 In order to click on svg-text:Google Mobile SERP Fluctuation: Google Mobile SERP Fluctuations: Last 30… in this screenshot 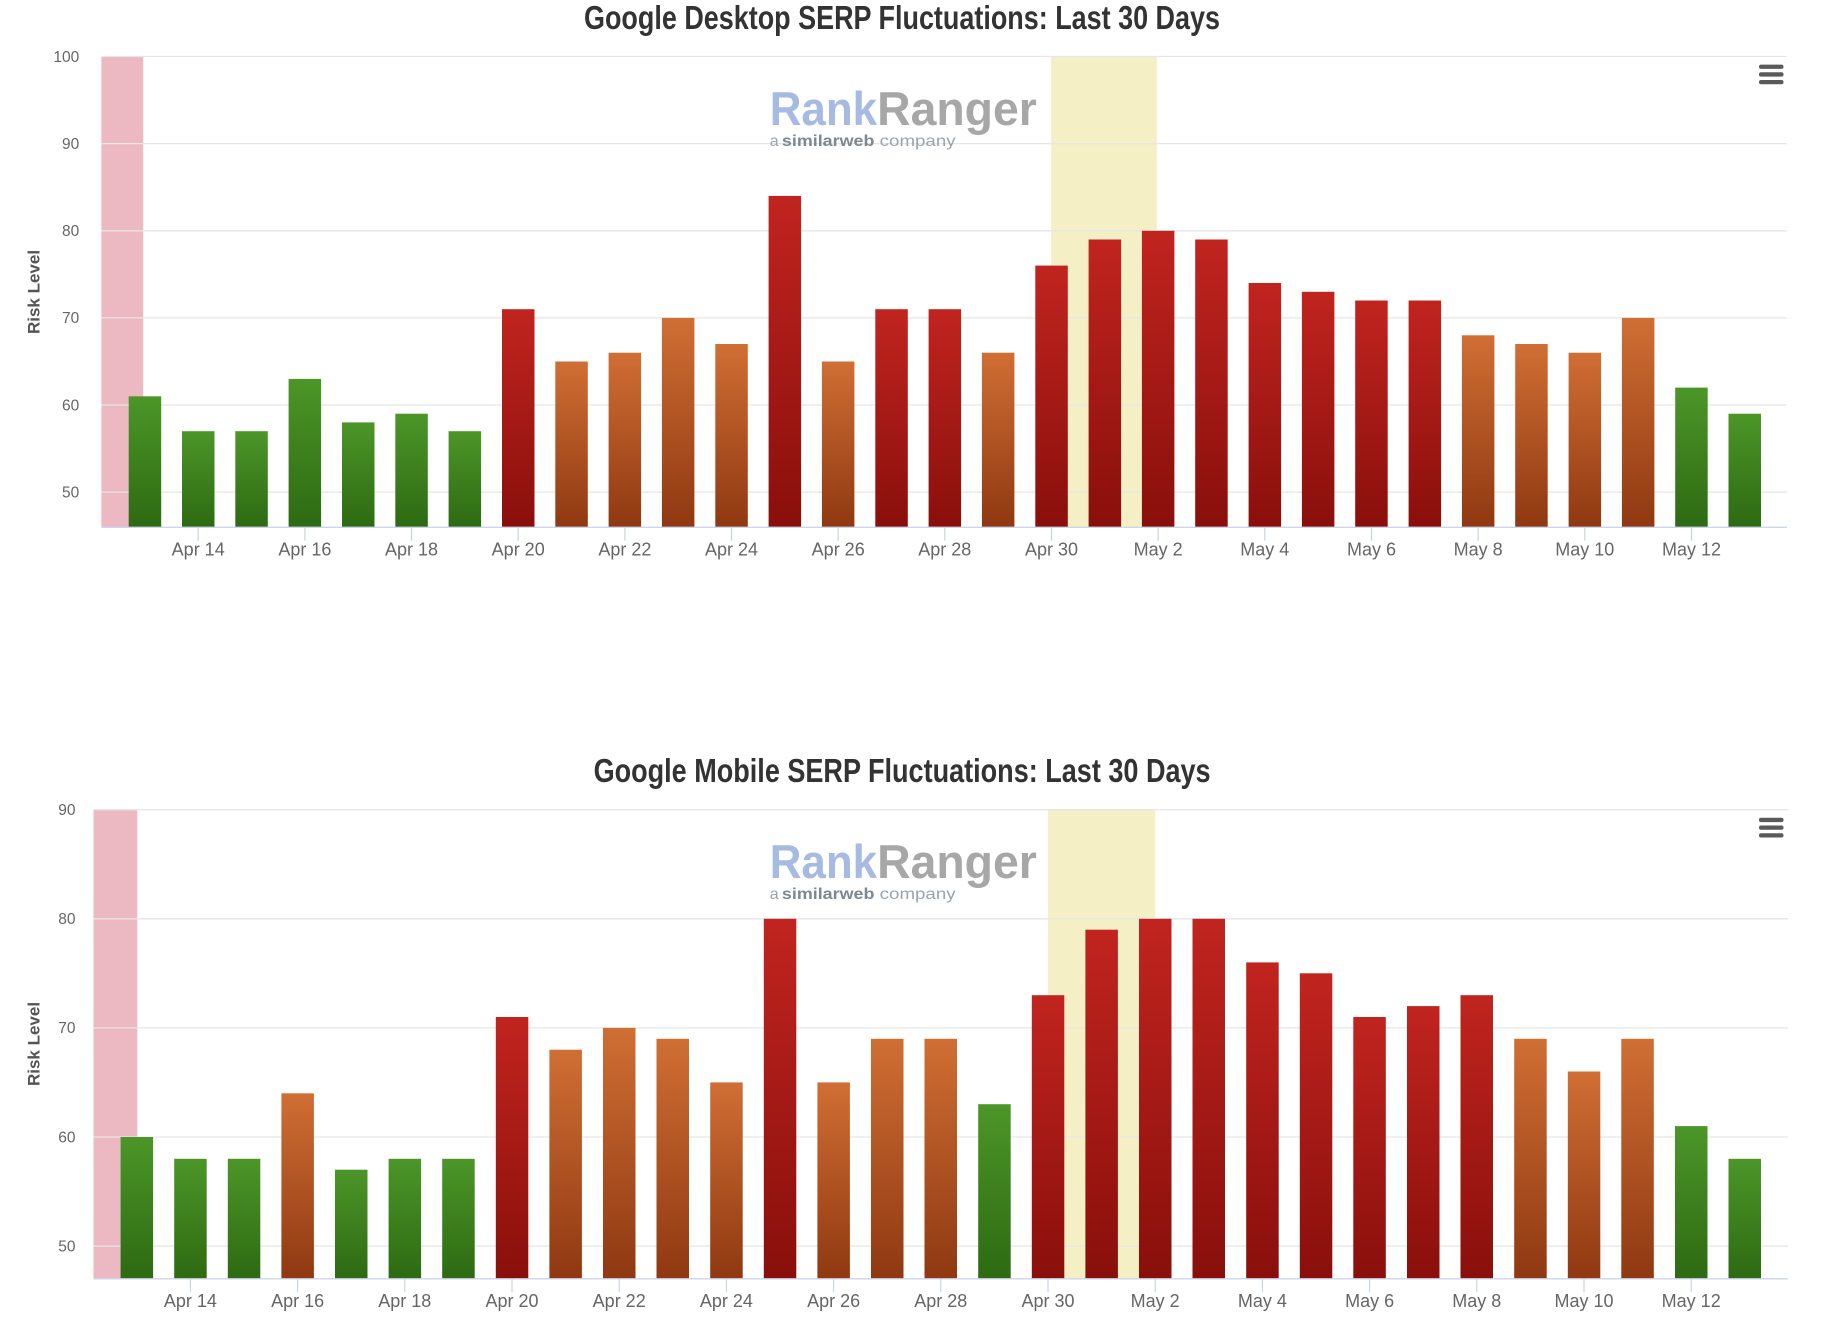, I will do `click(902, 770)`.